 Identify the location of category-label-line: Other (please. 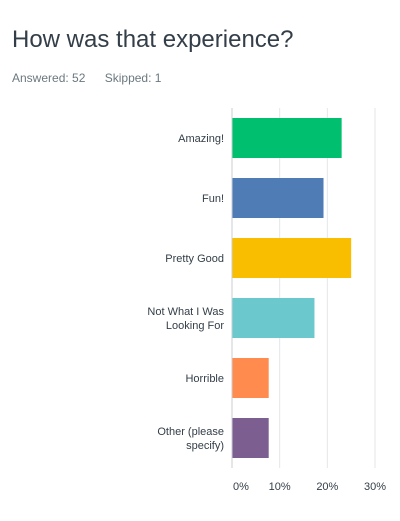
(190, 432).